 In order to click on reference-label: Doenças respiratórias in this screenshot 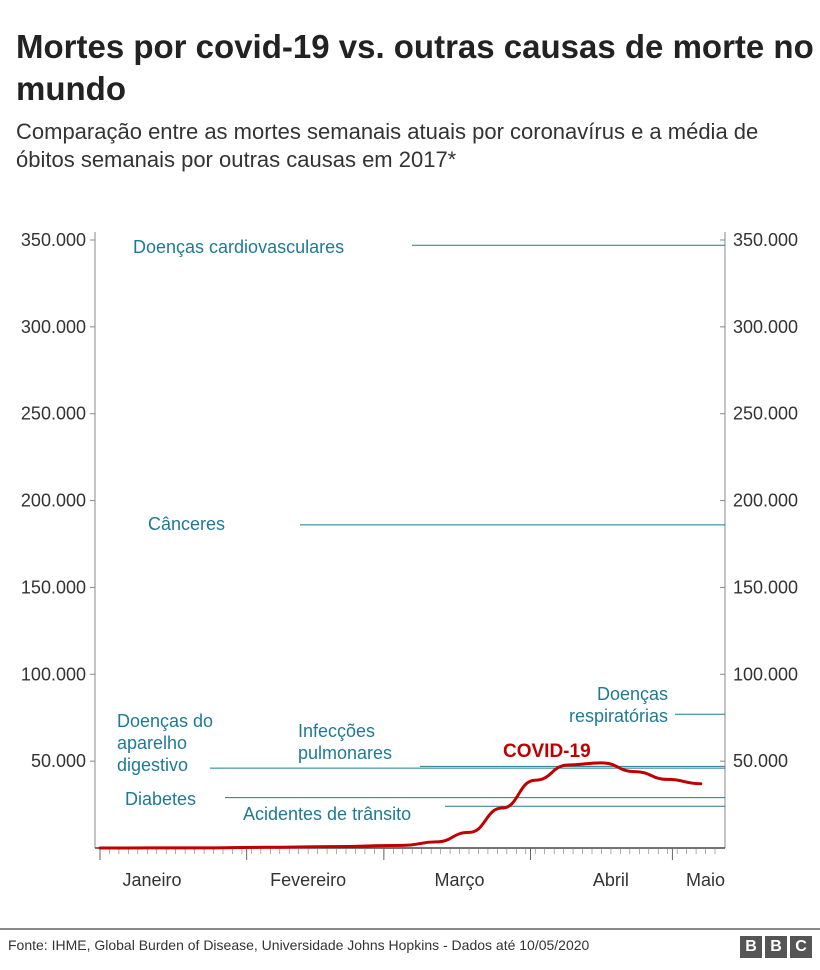, I will do `click(618, 705)`.